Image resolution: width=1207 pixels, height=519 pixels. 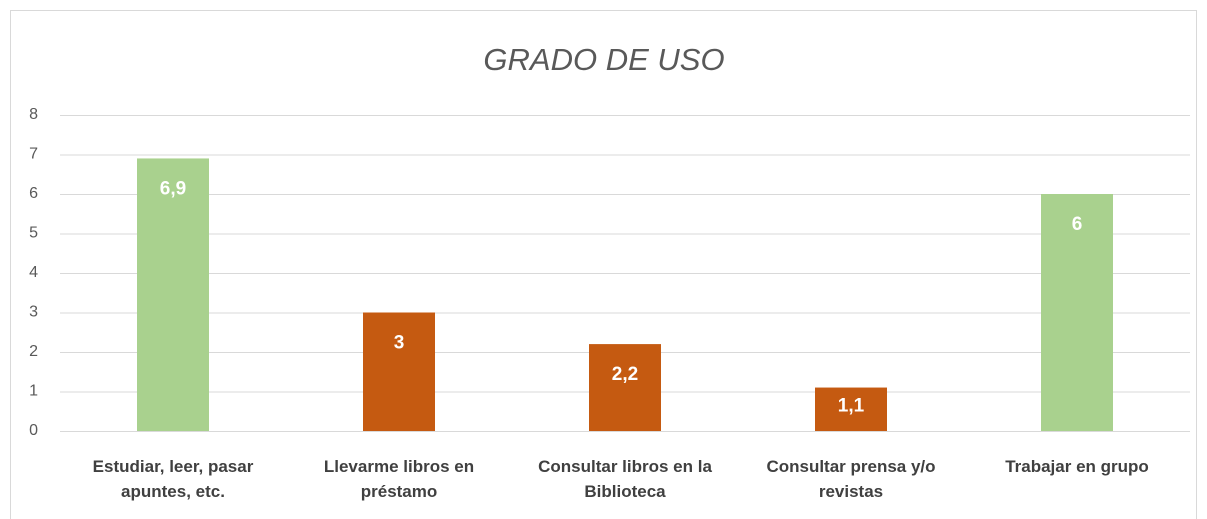 I want to click on x-tick-label: Consultar libros en la Biblioteca, so click(x=625, y=479).